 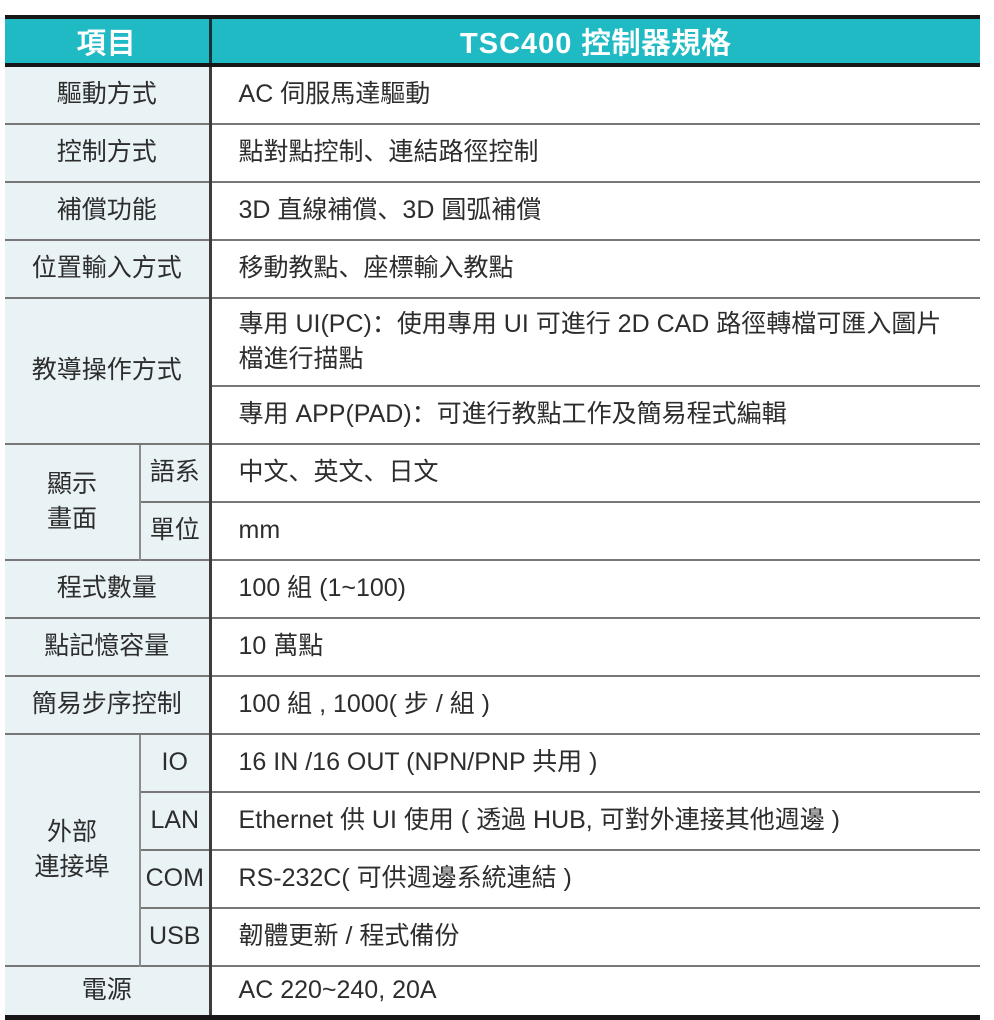 What do you see at coordinates (594, 991) in the screenshot?
I see `row-power-value: AC 220~240, 20A` at bounding box center [594, 991].